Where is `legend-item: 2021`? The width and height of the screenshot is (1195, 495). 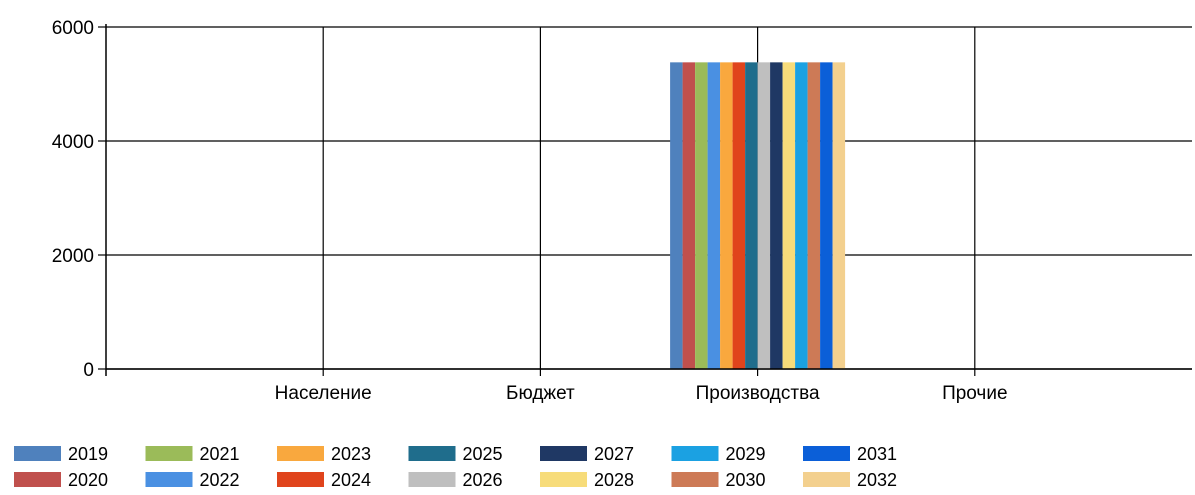
legend-item: 2021 is located at coordinates (192, 454).